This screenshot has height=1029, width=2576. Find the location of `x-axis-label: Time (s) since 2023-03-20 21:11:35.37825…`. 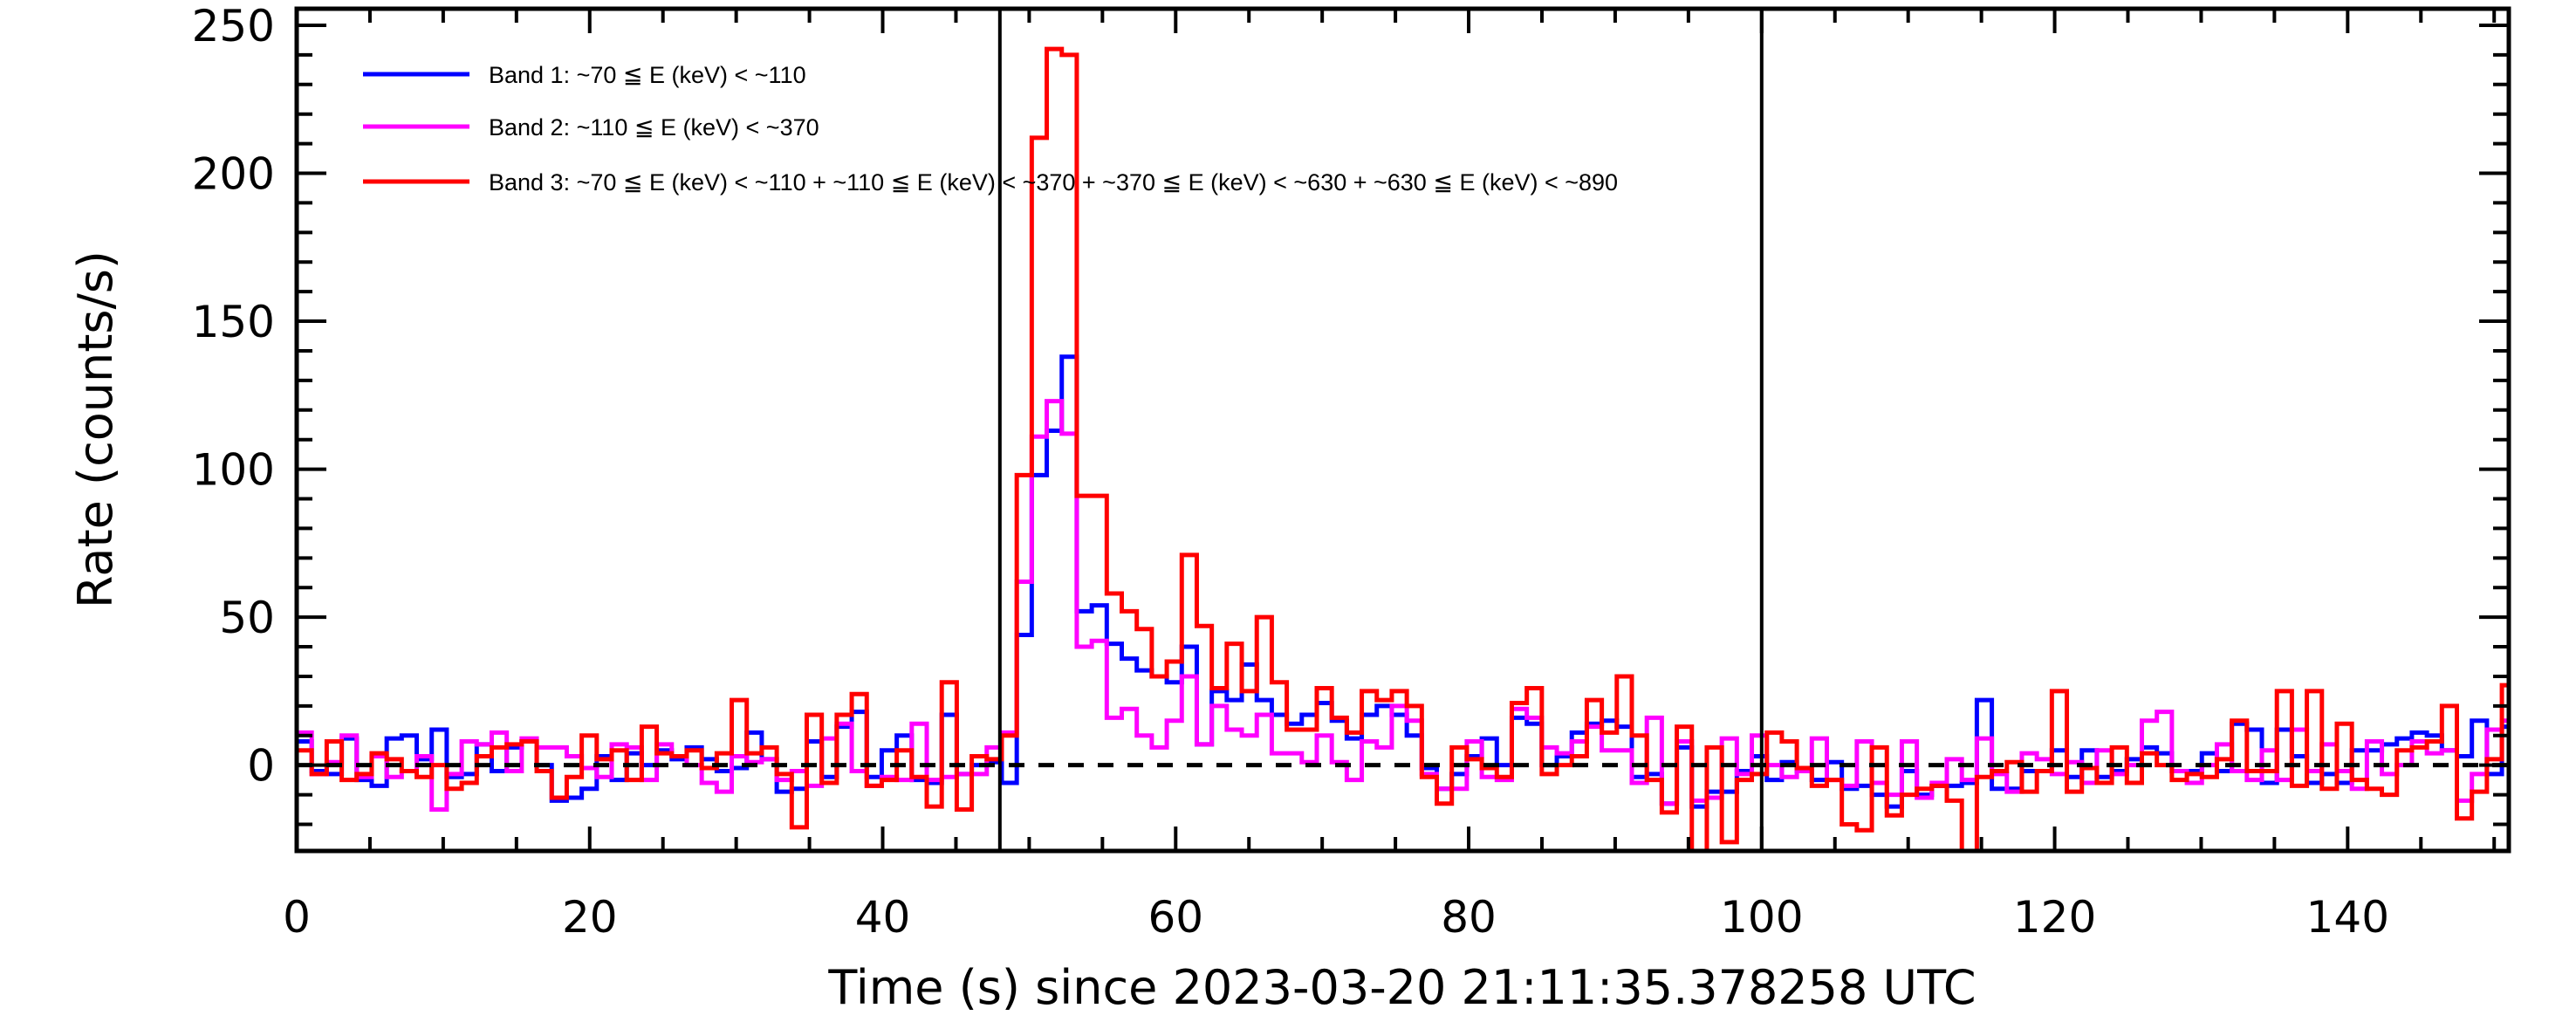

x-axis-label: Time (s) since 2023-03-20 21:11:35.37825… is located at coordinates (1402, 987).